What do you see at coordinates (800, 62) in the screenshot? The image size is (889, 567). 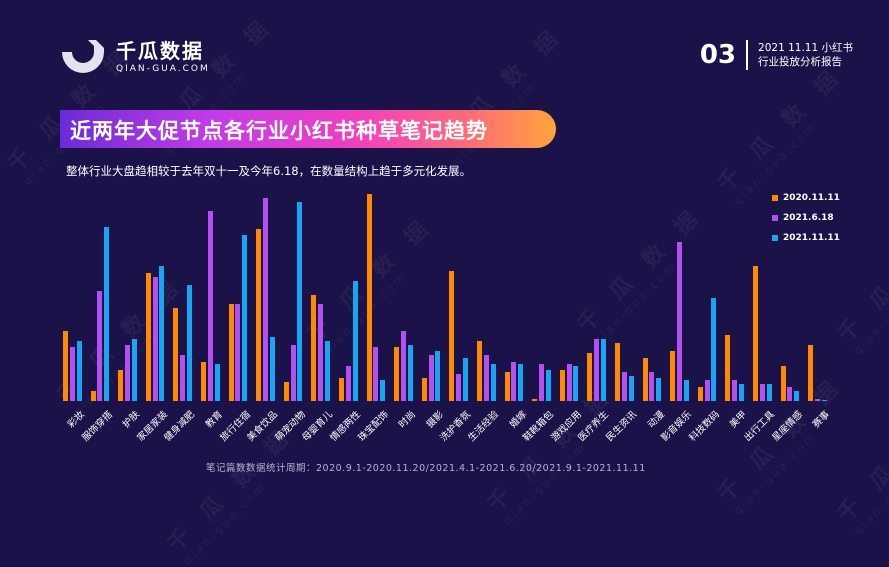 I see `report-line-2: 行业投放分析报告` at bounding box center [800, 62].